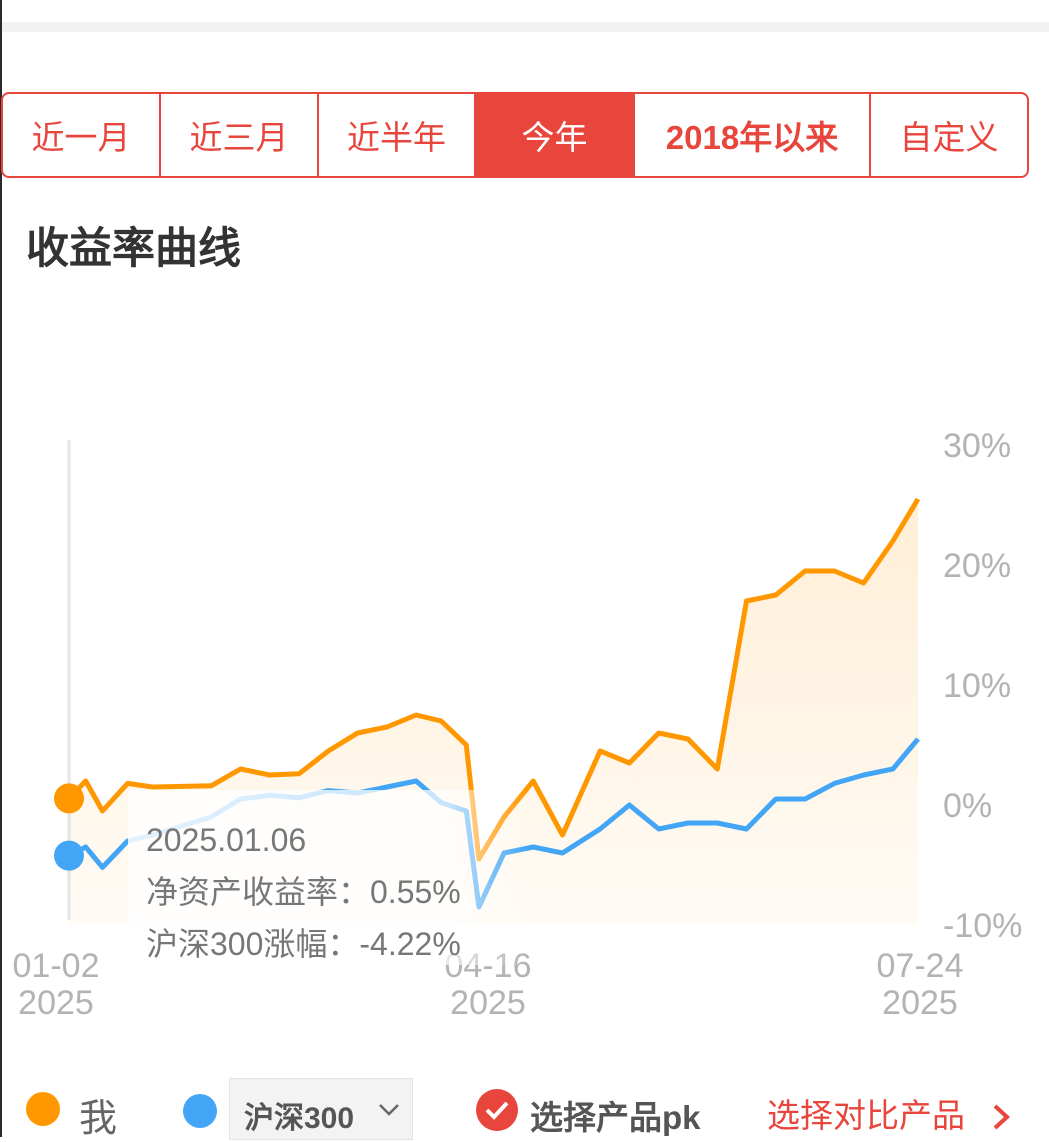 This screenshot has height=1142, width=1049. Describe the element at coordinates (240, 135) in the screenshot. I see `tab-last-three-months: 近三月` at that location.